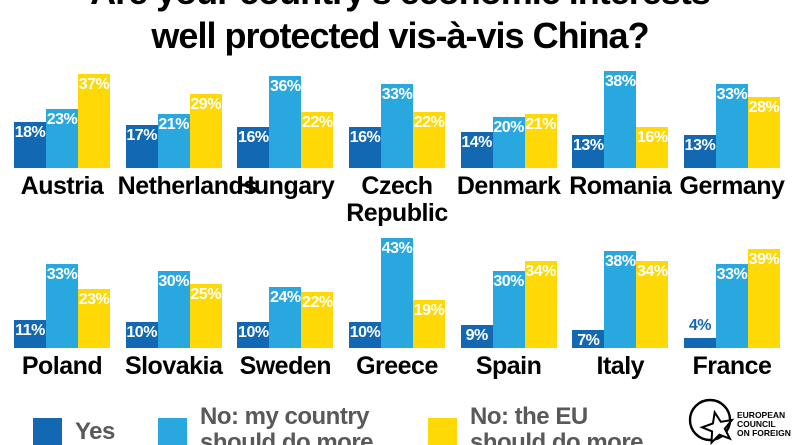  I want to click on bar-yes: 9%, so click(476, 336).